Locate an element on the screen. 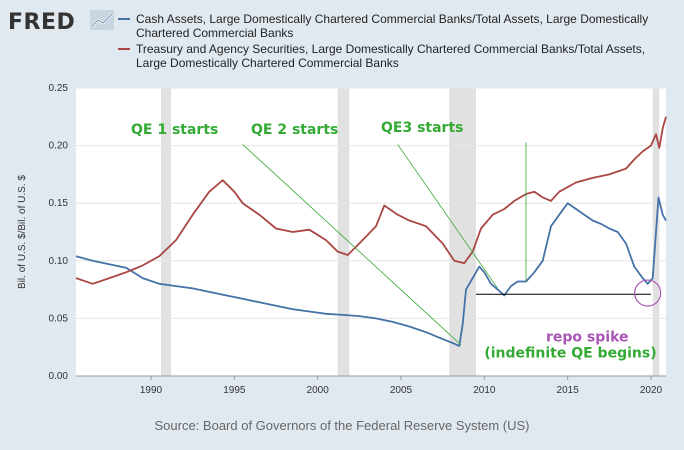 This screenshot has height=450, width=684. x-tick-label: 1990 is located at coordinates (151, 390).